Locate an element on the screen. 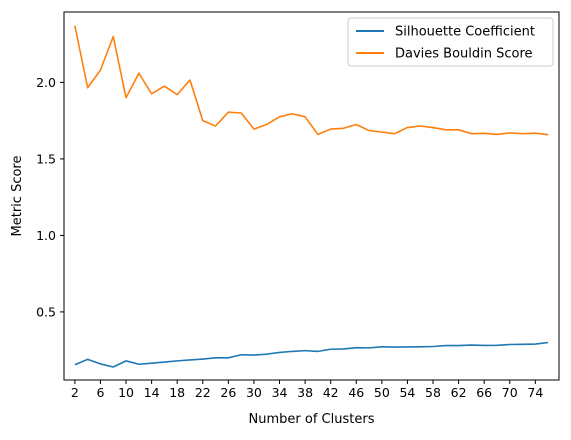 This screenshot has width=571, height=440. y-tick-label: 1.5 is located at coordinates (46, 158).